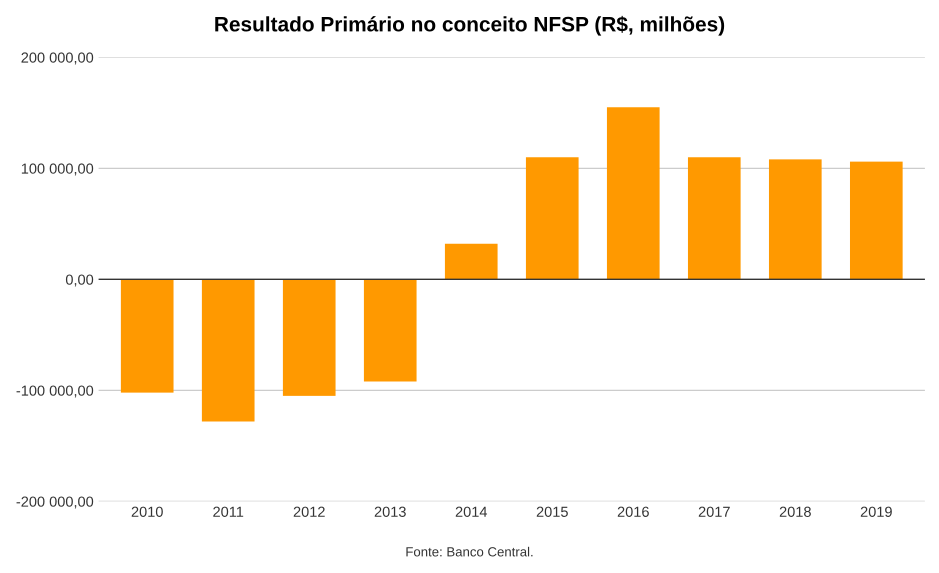  I want to click on x-tick-label: 2017, so click(714, 511).